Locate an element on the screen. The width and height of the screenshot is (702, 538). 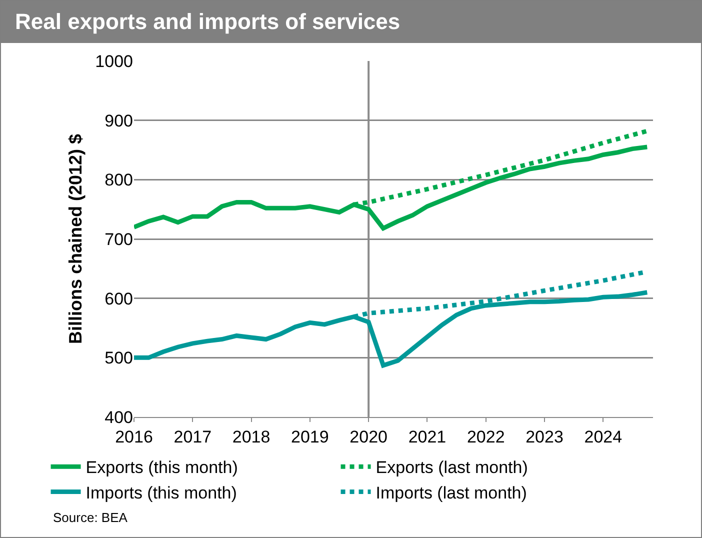
x-tick-label: 2024 is located at coordinates (603, 436).